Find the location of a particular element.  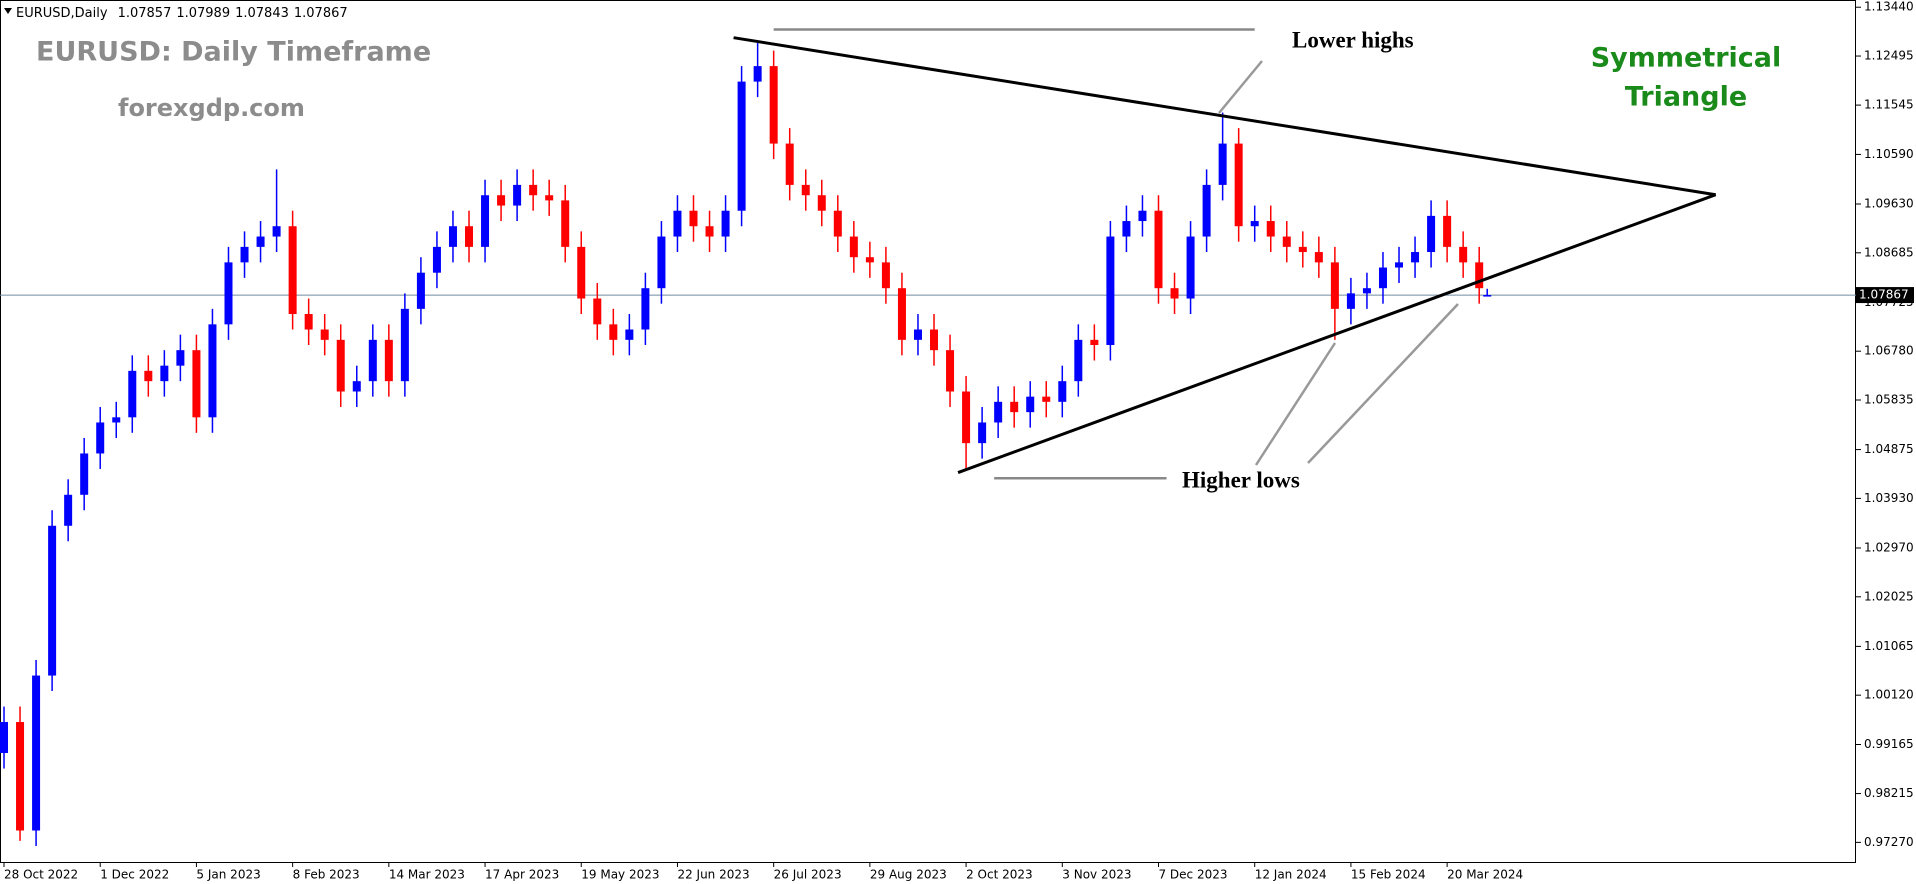

y-tick-label: 0.98215 is located at coordinates (1889, 793).